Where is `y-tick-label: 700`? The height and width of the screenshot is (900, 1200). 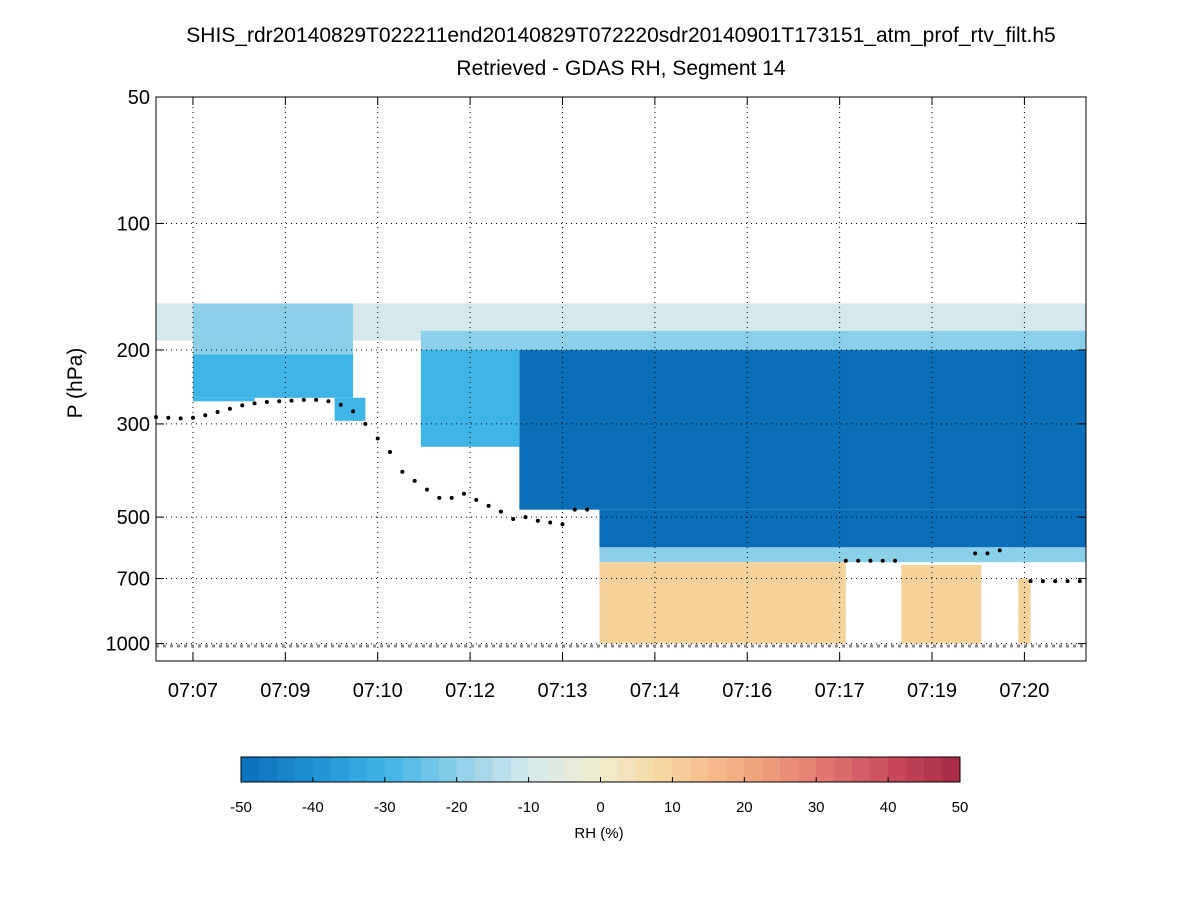
y-tick-label: 700 is located at coordinates (133, 580).